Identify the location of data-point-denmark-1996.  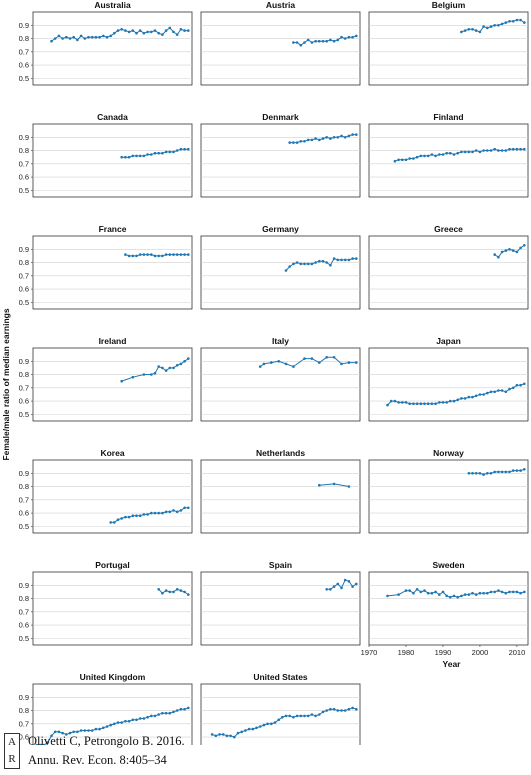
(297, 142).